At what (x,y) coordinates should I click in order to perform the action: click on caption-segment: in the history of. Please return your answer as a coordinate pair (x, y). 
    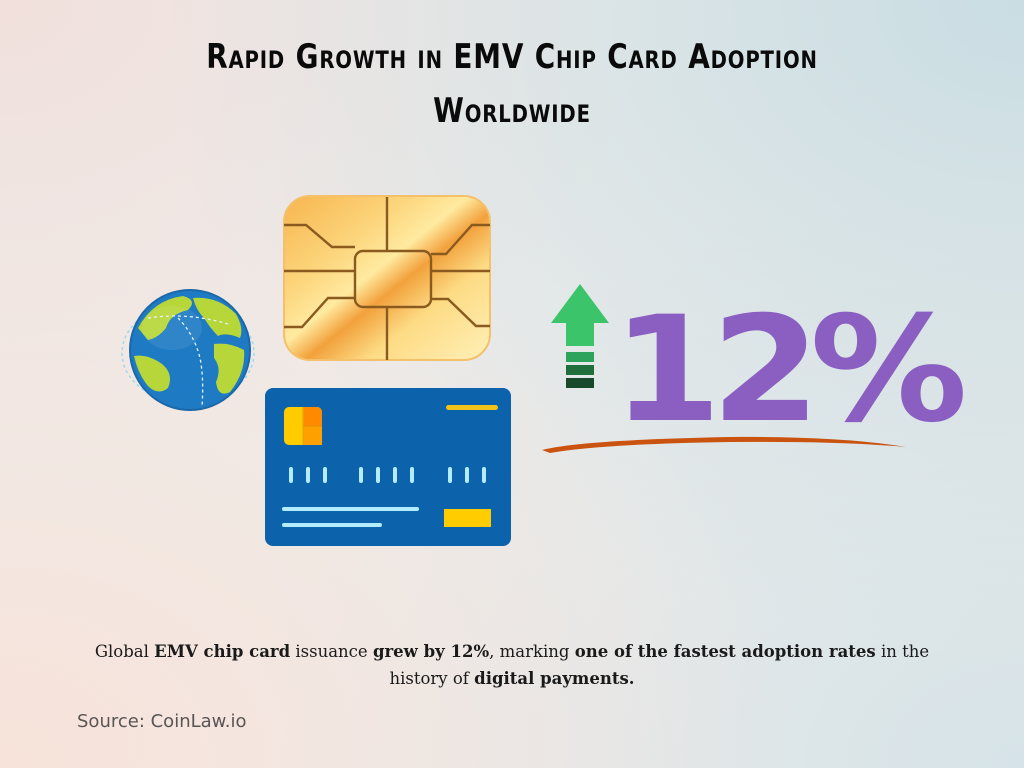
    Looking at the image, I should click on (659, 665).